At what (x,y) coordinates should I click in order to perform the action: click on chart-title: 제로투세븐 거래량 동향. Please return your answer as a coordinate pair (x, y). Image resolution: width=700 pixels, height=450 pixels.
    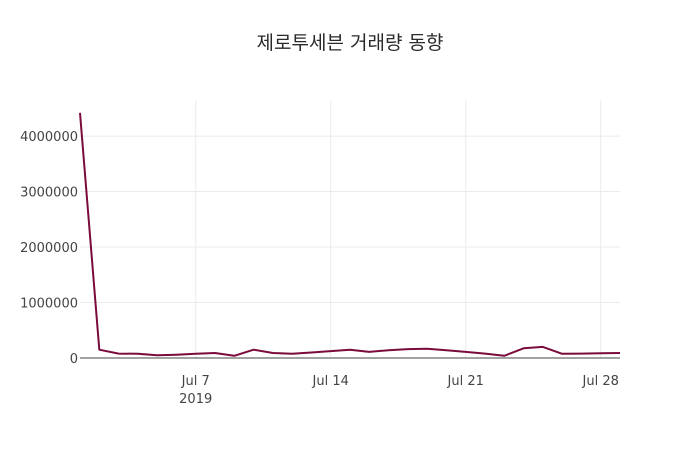
    Looking at the image, I should click on (350, 43).